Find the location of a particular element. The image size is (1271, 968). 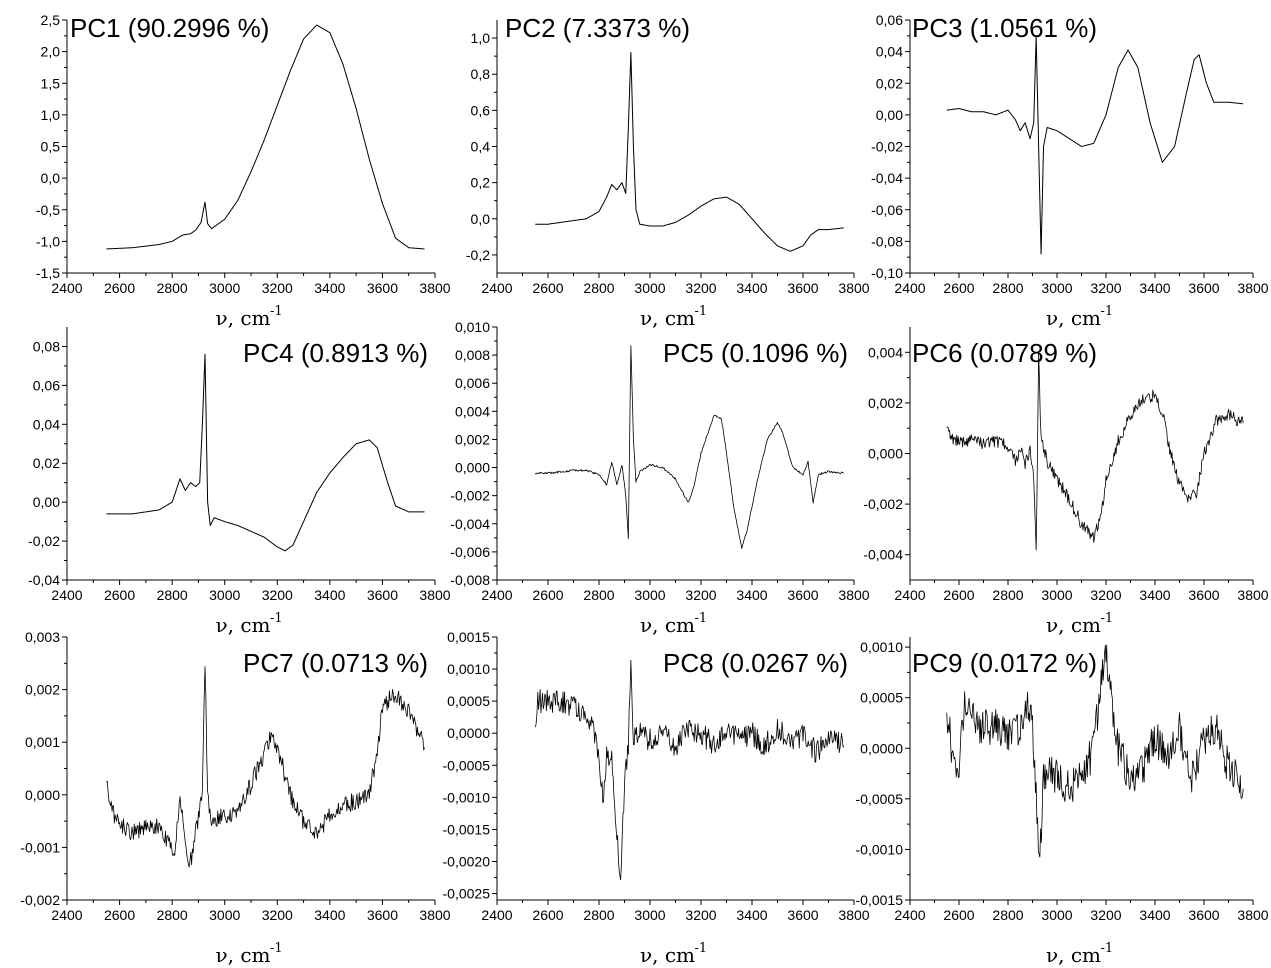

y-tick-label: 0,0 is located at coordinates (51, 178).